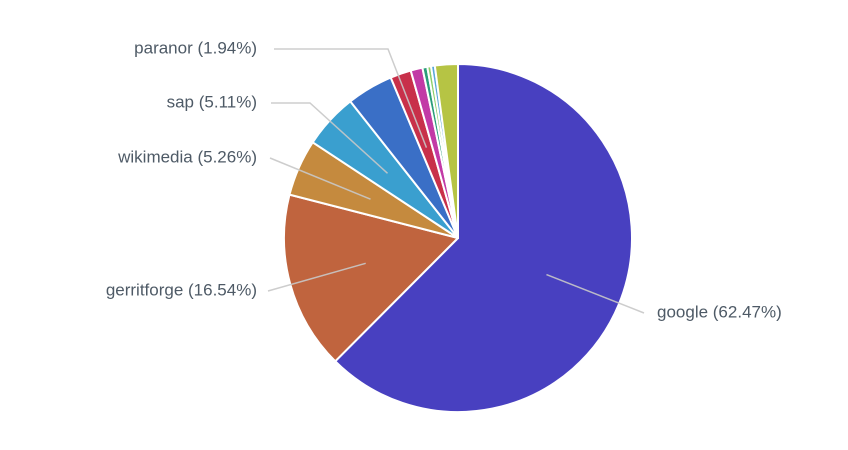 The height and width of the screenshot is (450, 848). What do you see at coordinates (330, 138) in the screenshot?
I see `leader-line-sap` at bounding box center [330, 138].